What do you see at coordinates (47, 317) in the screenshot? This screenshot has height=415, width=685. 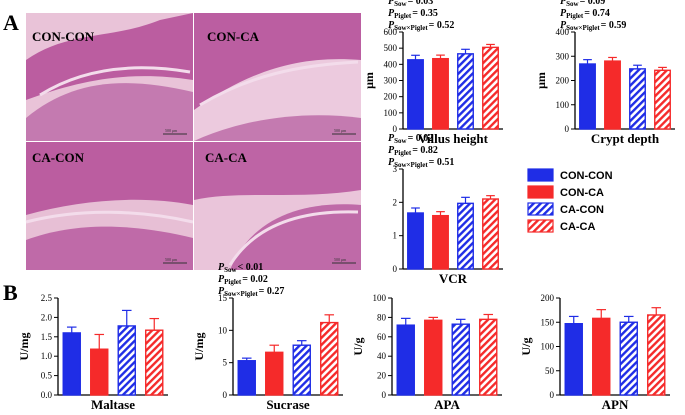 I see `y-tick-label: 2.0` at bounding box center [47, 317].